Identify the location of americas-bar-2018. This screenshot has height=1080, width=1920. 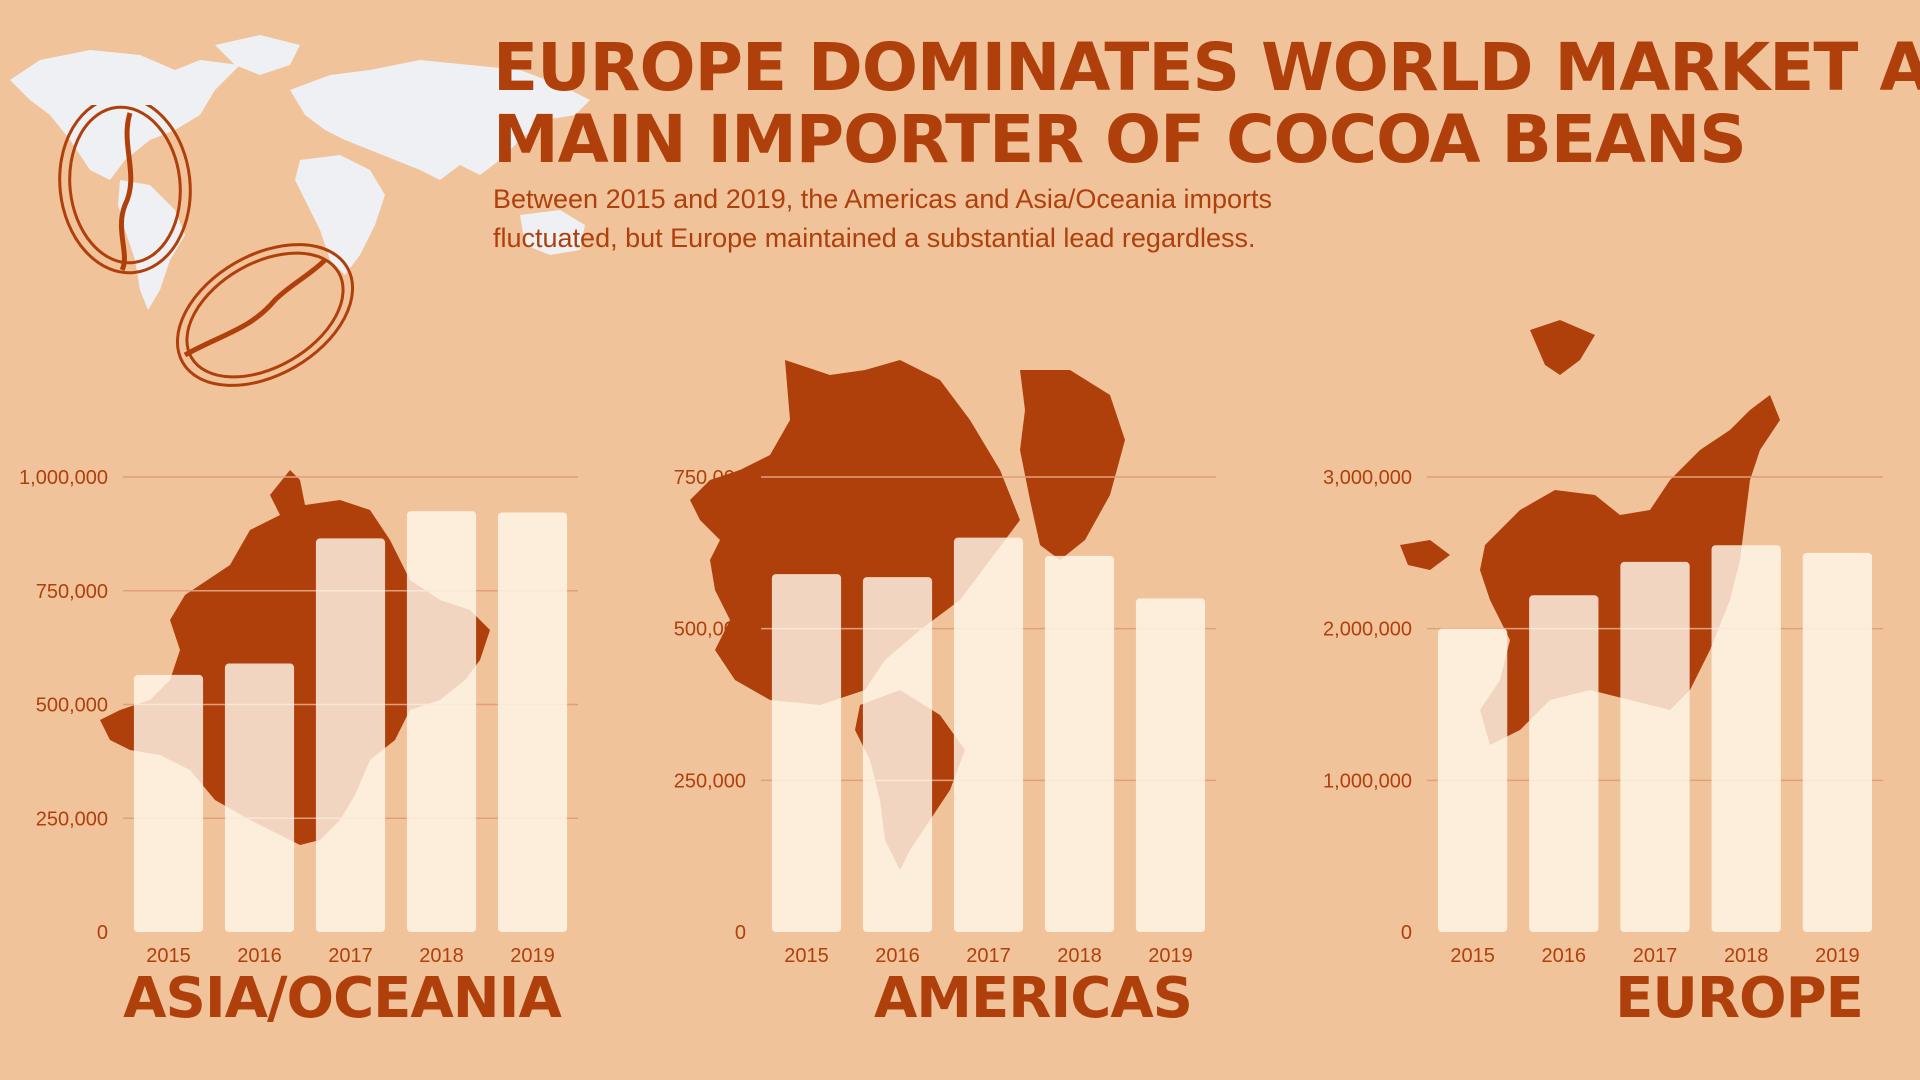
(1079, 743).